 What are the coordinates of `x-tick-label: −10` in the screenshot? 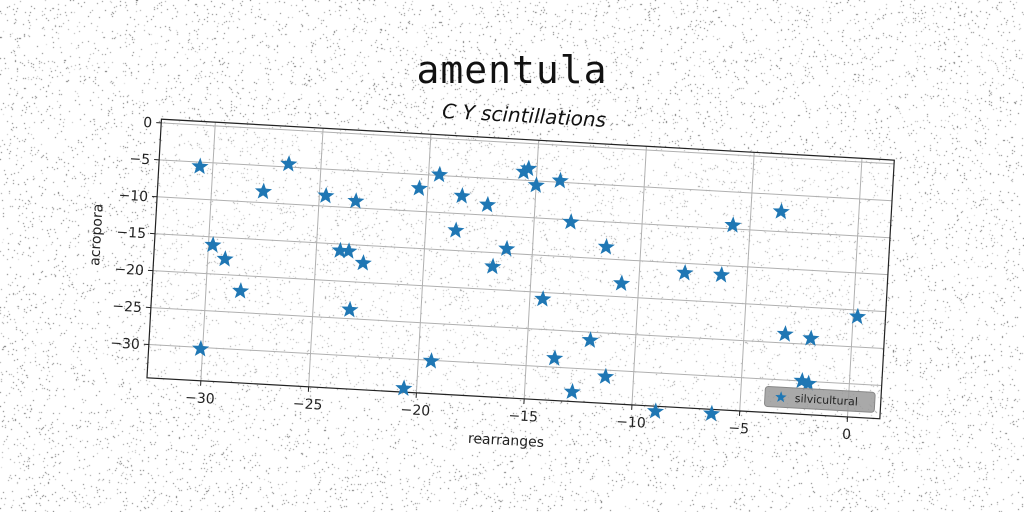 It's located at (631, 423).